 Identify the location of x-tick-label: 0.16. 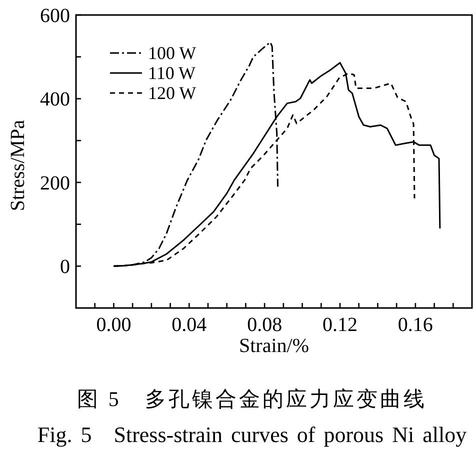
(415, 325).